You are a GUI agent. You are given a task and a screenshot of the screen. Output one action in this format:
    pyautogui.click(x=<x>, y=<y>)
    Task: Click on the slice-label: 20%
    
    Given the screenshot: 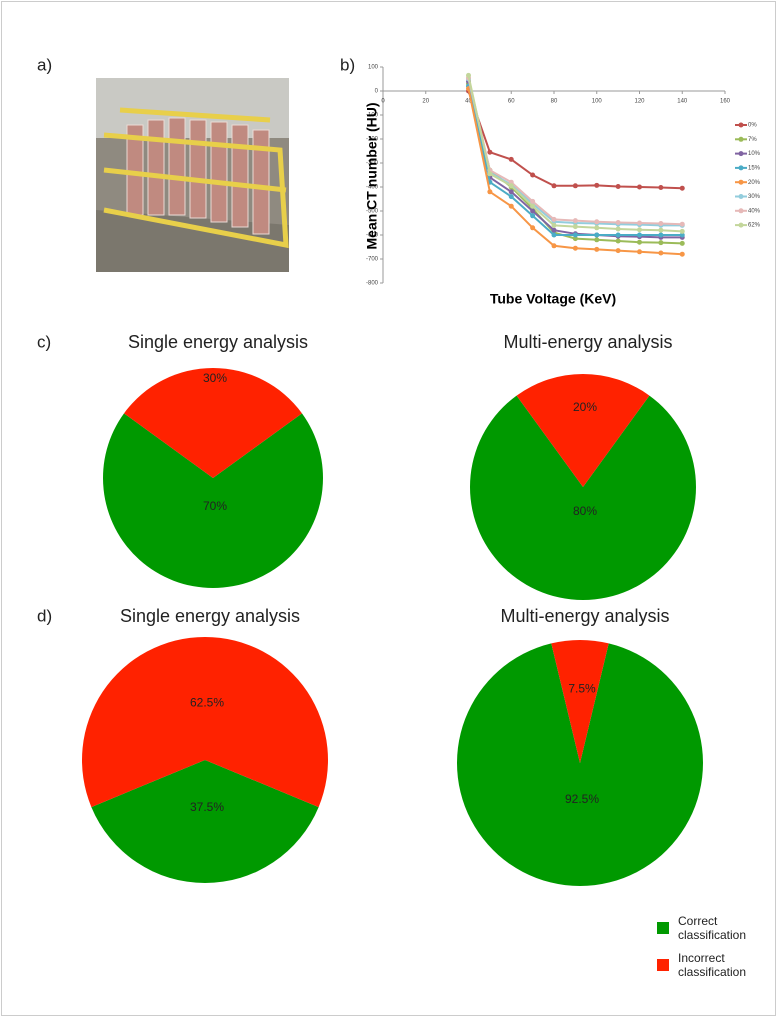 What is the action you would take?
    pyautogui.click(x=585, y=407)
    